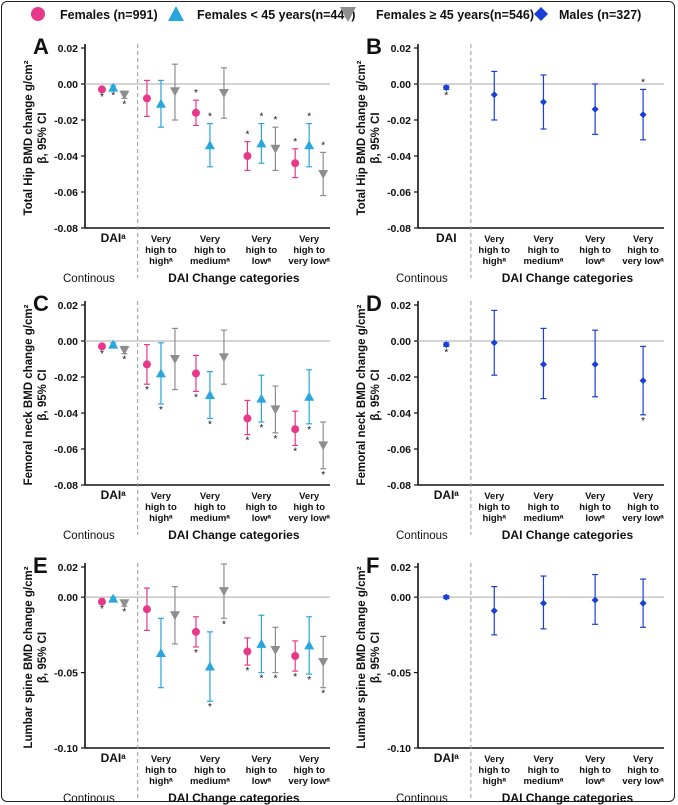 Image resolution: width=678 pixels, height=805 pixels. Describe the element at coordinates (29, 657) in the screenshot. I see `y-axis-label: Lumbar spine BMD change g/cm²` at that location.